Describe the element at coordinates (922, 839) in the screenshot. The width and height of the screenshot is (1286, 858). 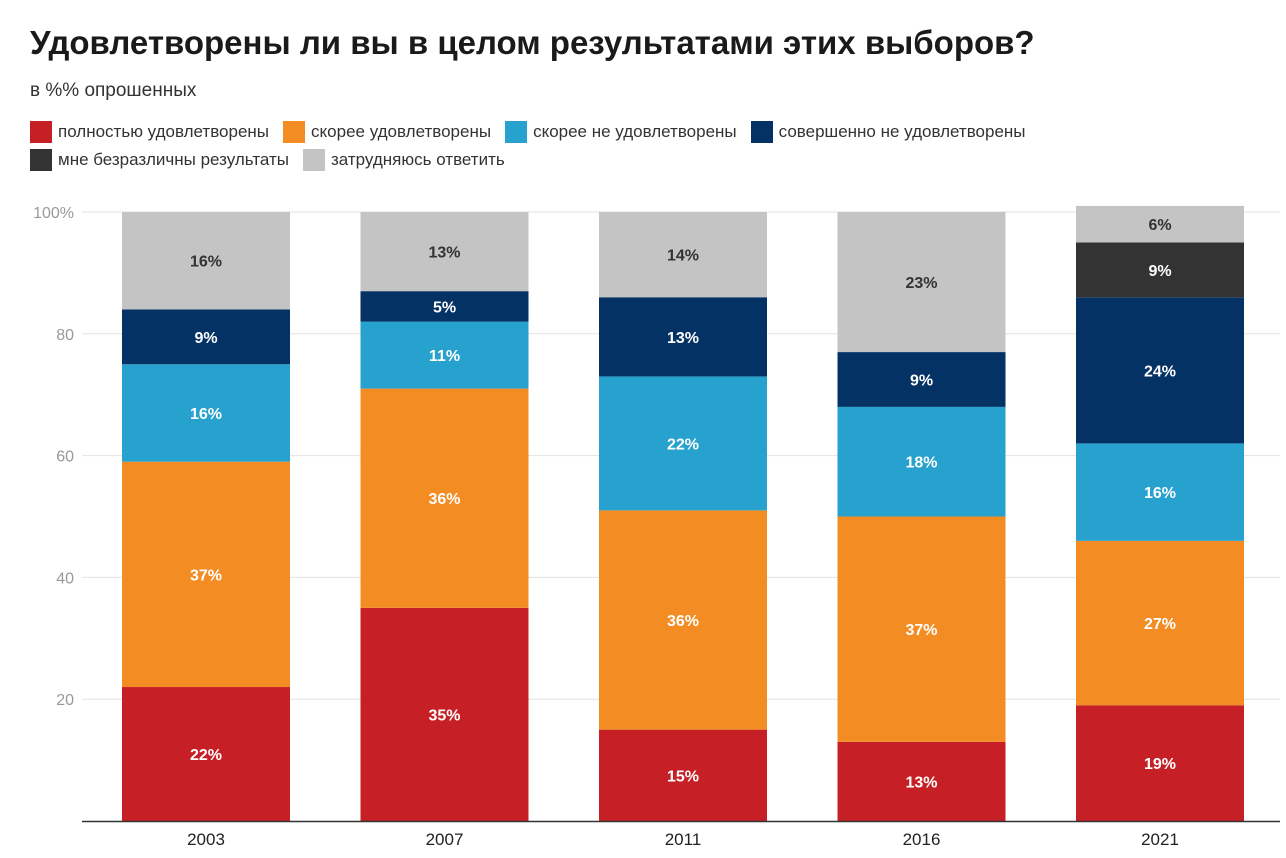
I see `x-tick-label: 2016` at that location.